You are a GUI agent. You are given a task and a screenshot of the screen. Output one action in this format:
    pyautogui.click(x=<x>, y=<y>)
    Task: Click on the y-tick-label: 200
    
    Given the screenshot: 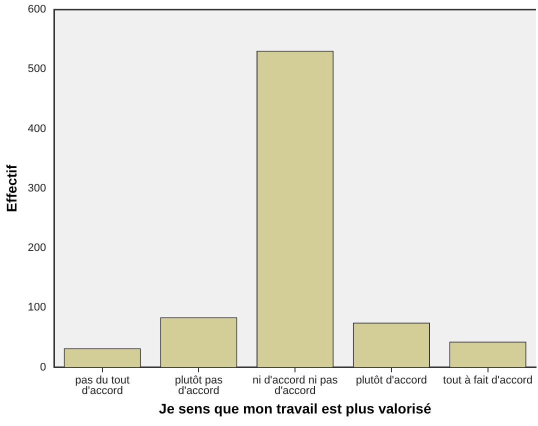 What is the action you would take?
    pyautogui.click(x=37, y=248)
    